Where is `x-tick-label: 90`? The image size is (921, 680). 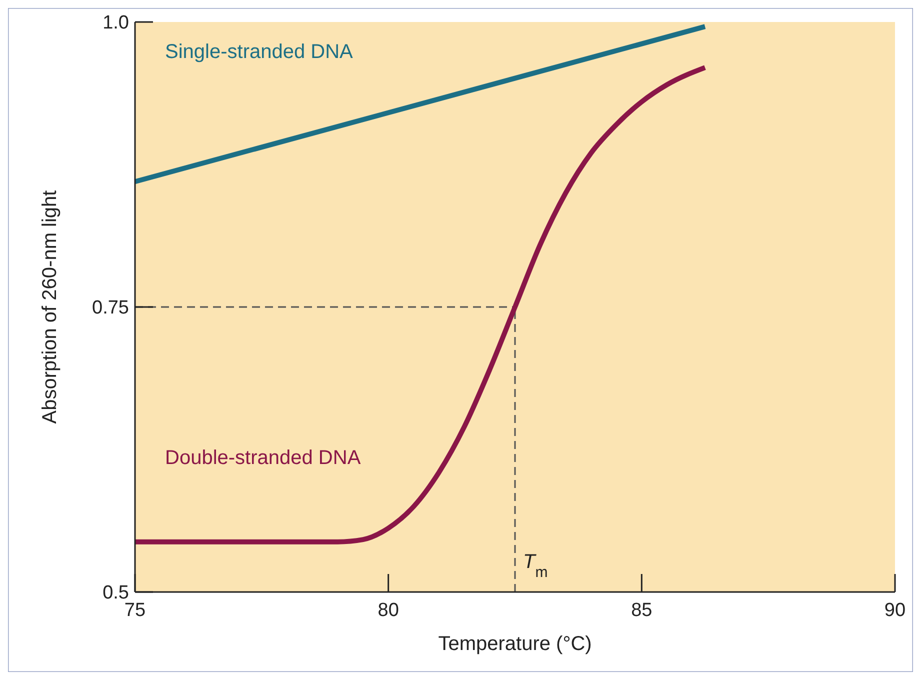 x-tick-label: 90 is located at coordinates (895, 610).